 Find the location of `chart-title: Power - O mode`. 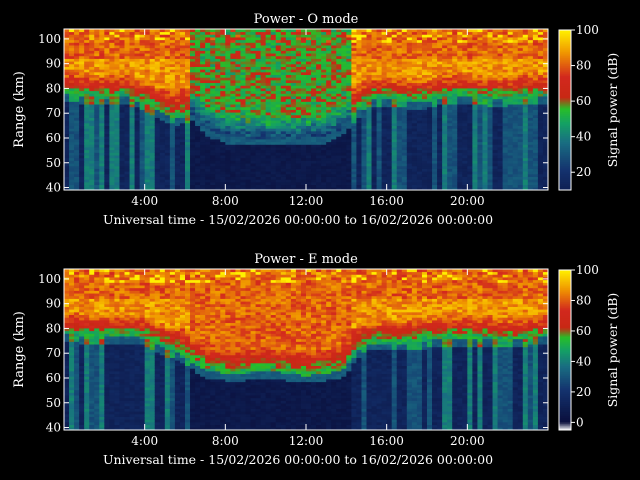

chart-title: Power - O mode is located at coordinates (306, 19).